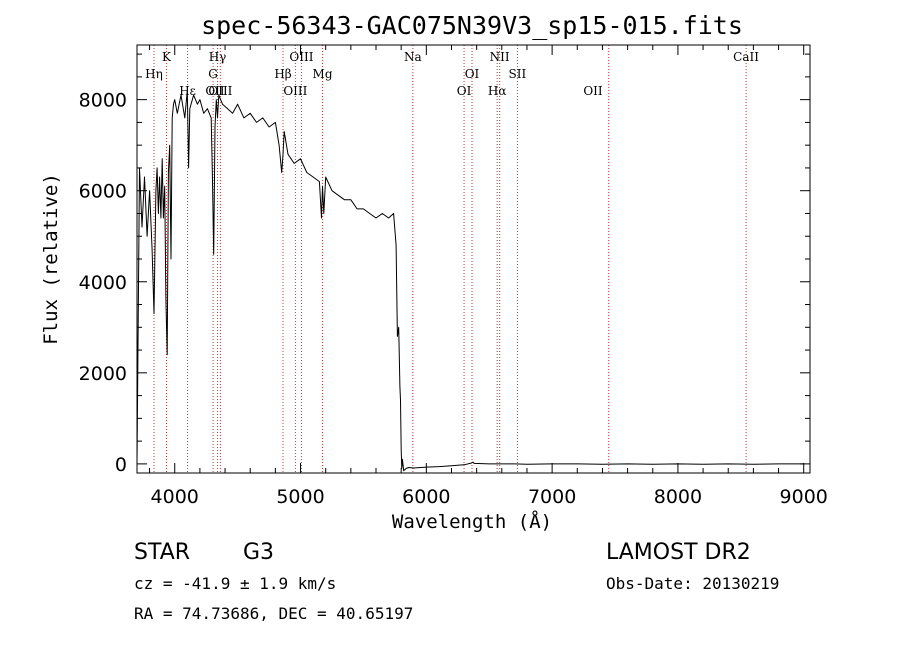  What do you see at coordinates (472, 521) in the screenshot?
I see `x-axis-label: Wavelength (Å)` at bounding box center [472, 521].